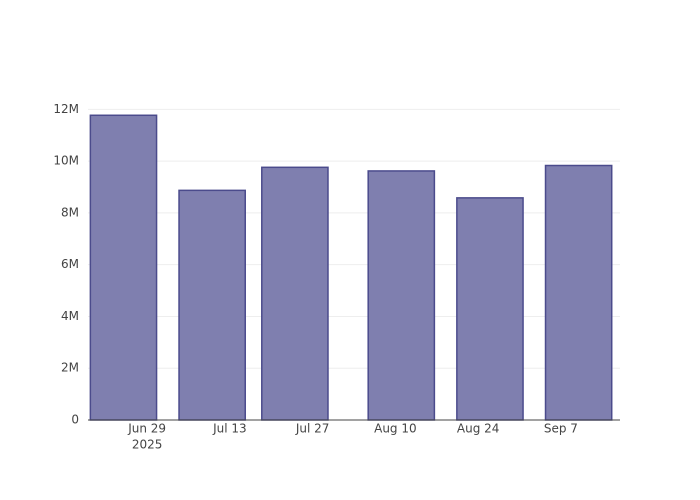 The height and width of the screenshot is (500, 700). What do you see at coordinates (478, 429) in the screenshot?
I see `x-tick-label: Aug 24` at bounding box center [478, 429].